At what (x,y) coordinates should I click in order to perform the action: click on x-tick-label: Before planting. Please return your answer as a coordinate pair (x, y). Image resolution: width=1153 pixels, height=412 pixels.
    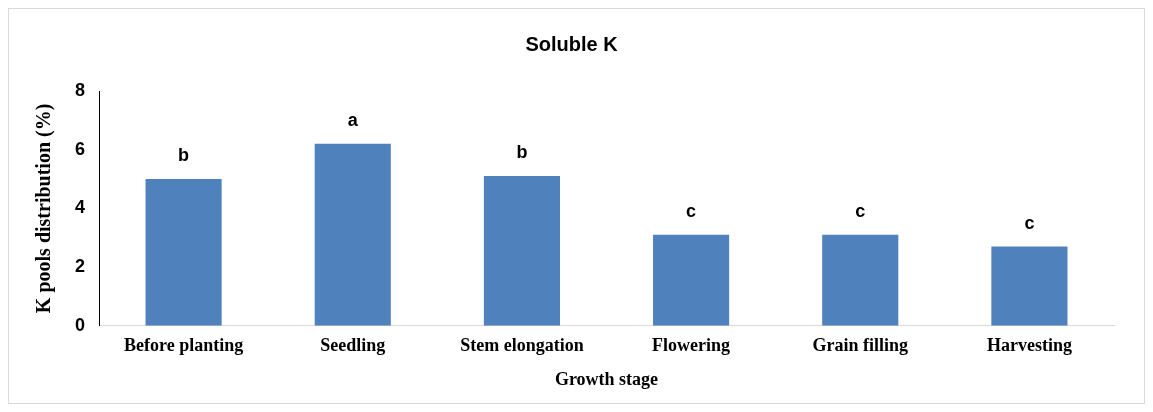
    Looking at the image, I should click on (184, 345).